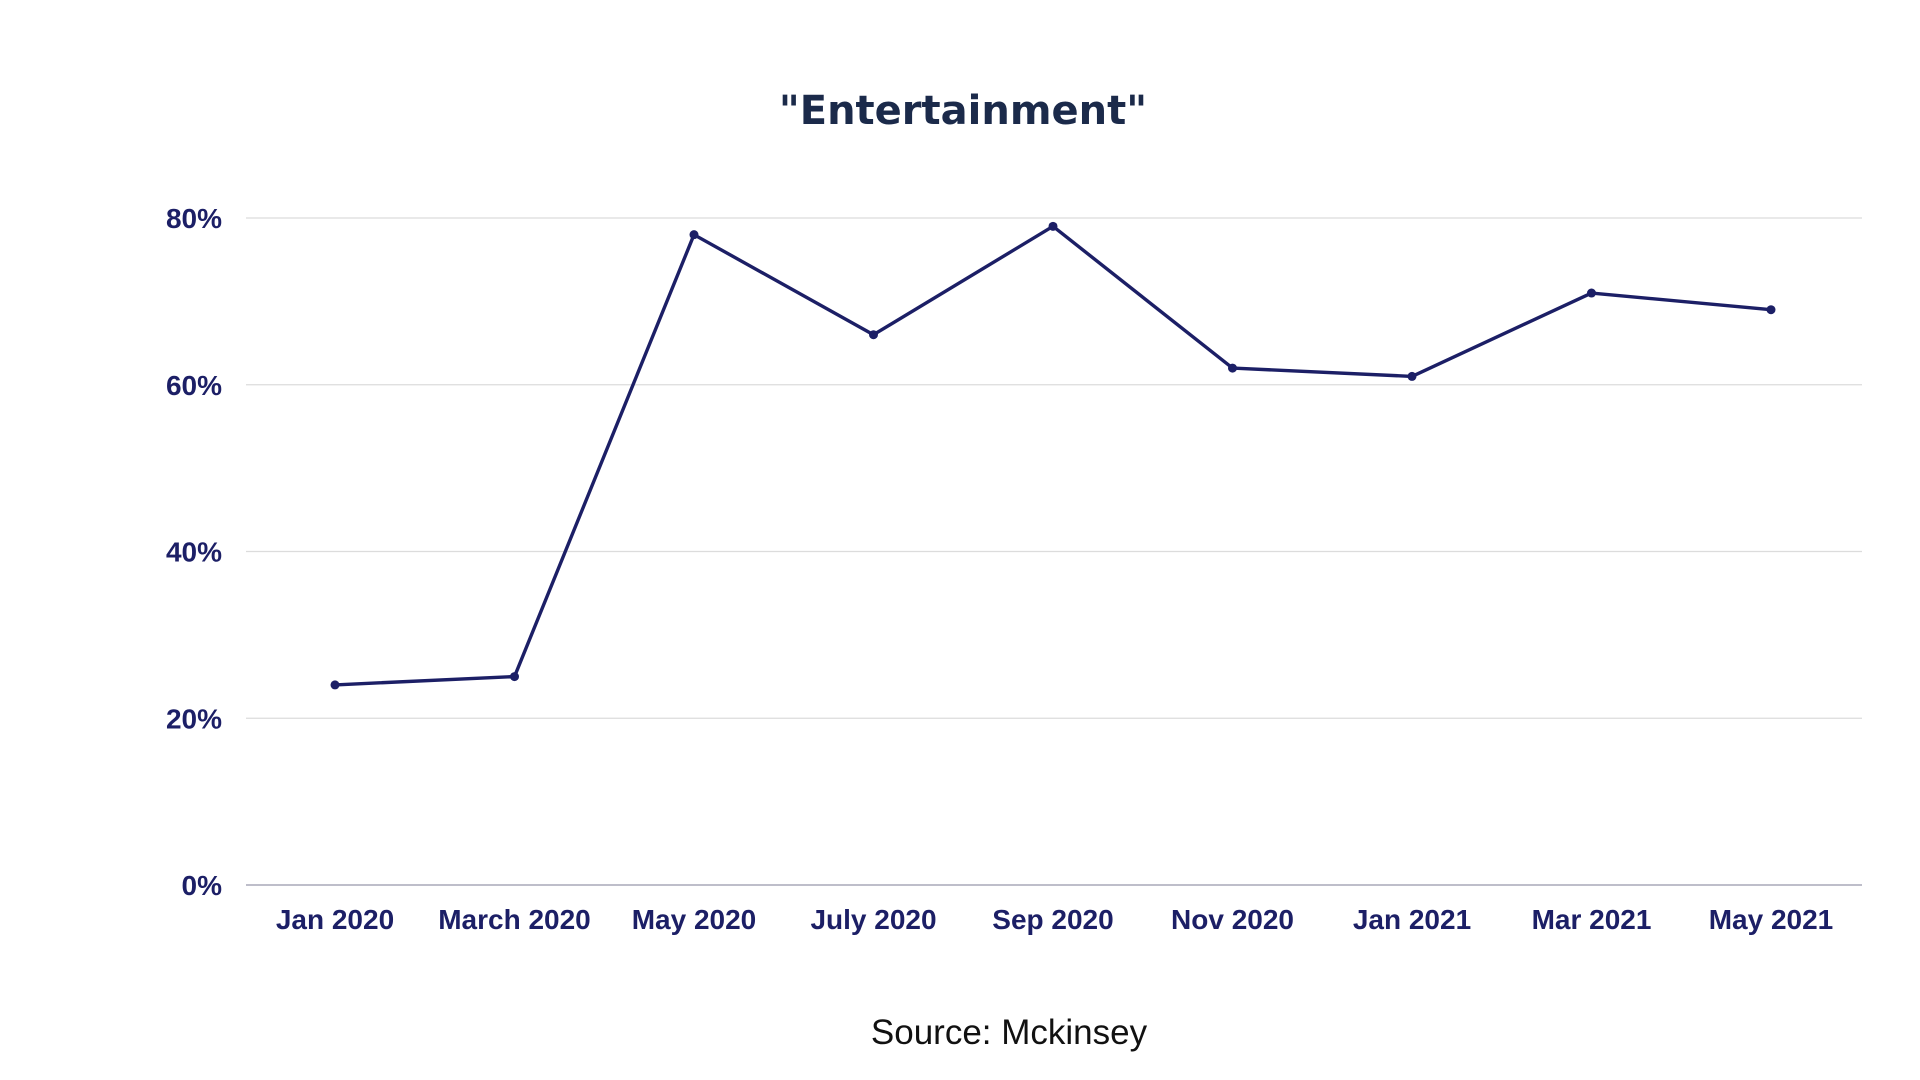 The height and width of the screenshot is (1080, 1920). What do you see at coordinates (1009, 1032) in the screenshot?
I see `source-note: Source: Mckinsey` at bounding box center [1009, 1032].